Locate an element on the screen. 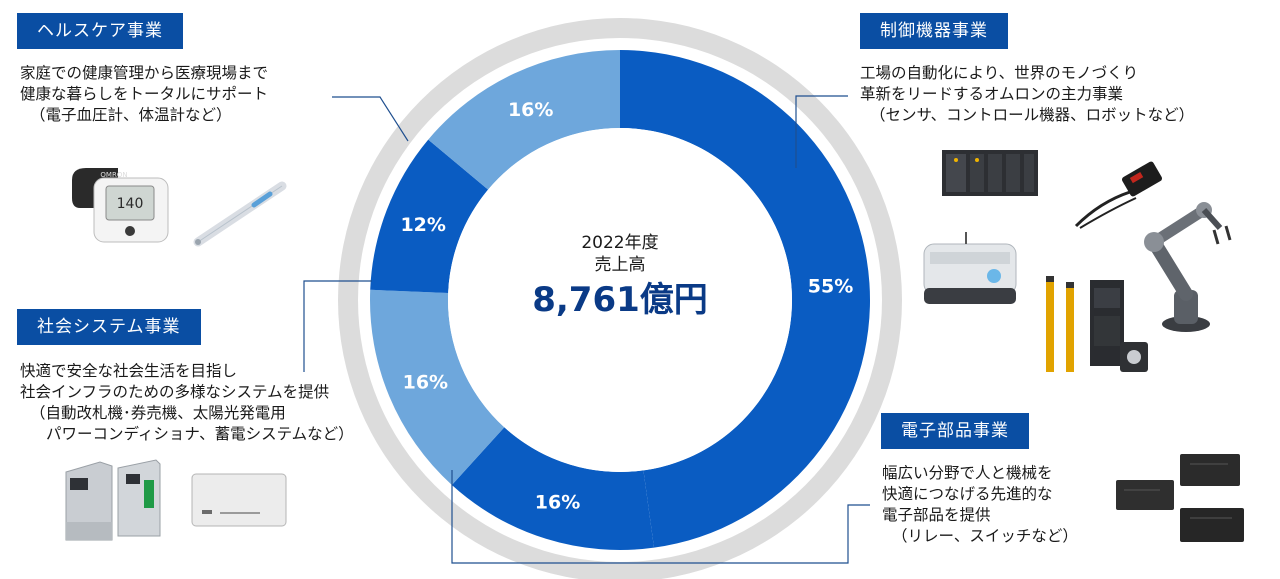 This screenshot has height=579, width=1280. desc-line: 革新をリードするオムロンの主力事業 is located at coordinates (992, 94).